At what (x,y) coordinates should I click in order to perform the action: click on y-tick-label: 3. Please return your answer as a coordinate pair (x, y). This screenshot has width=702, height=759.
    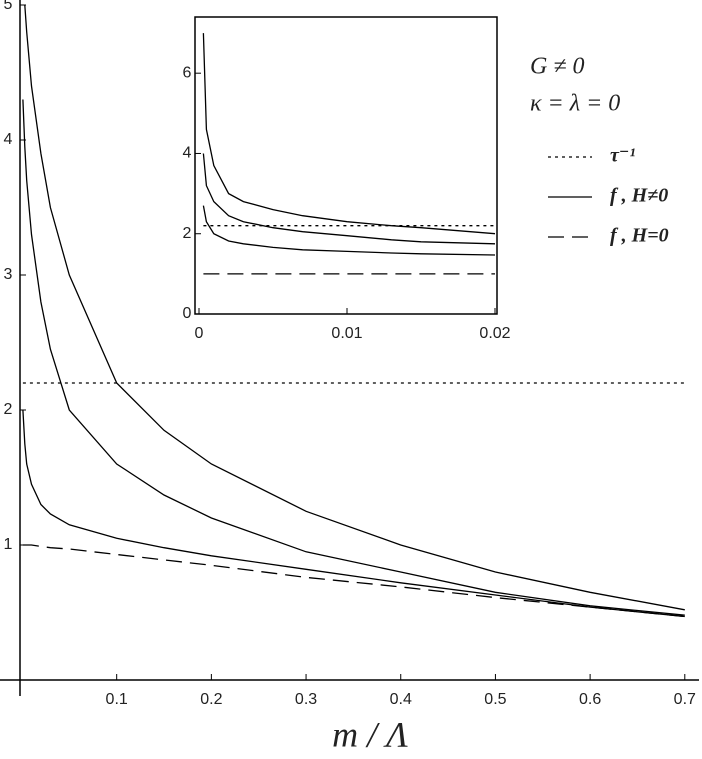
    Looking at the image, I should click on (8, 274).